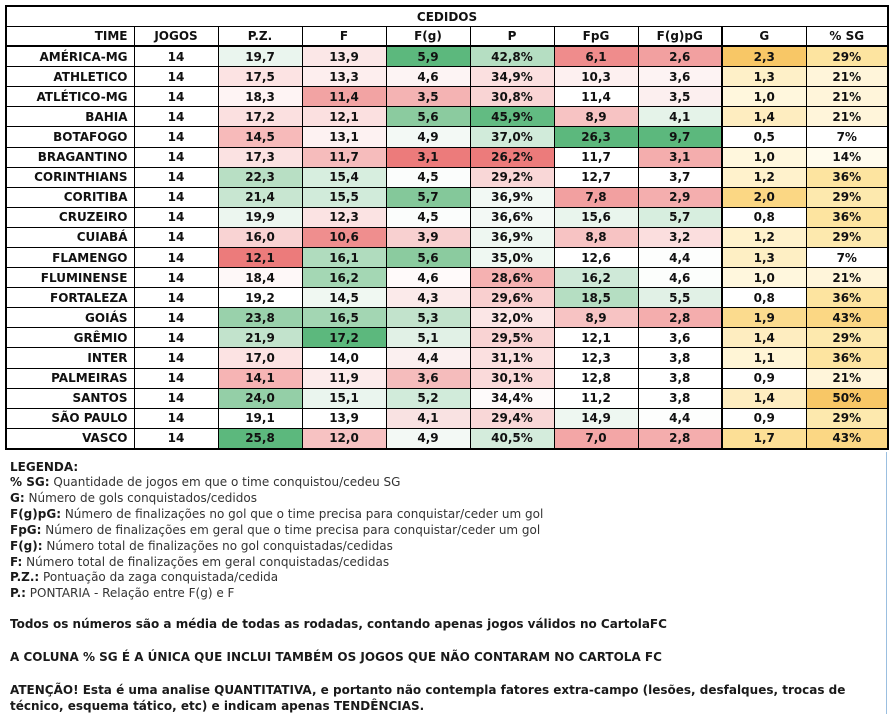 The height and width of the screenshot is (716, 892). I want to click on table-row: BAHIA 14 17,2 12,1 5,6 45,9% 8,9 4,1 1,4 21%, so click(447, 117).